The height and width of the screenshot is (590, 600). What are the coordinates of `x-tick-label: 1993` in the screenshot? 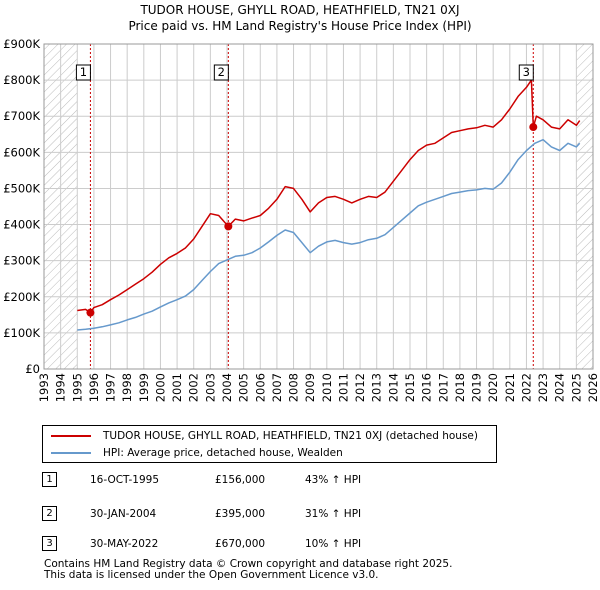 It's located at (44, 387).